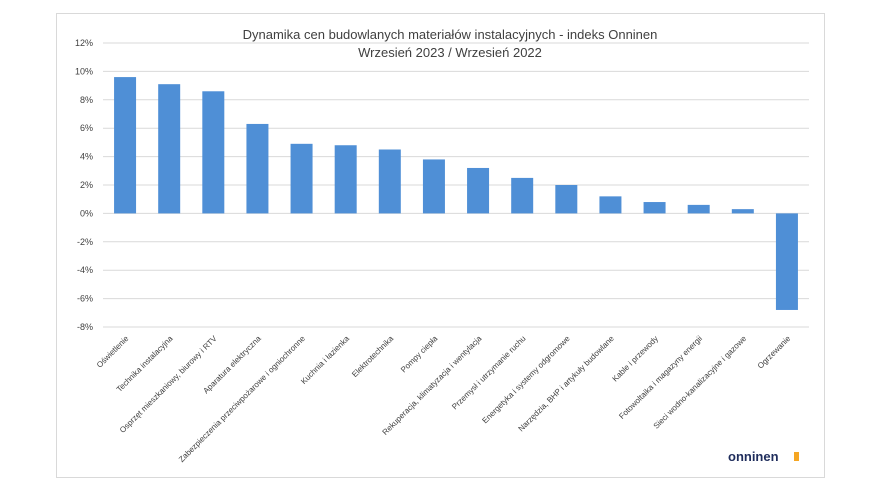 Image resolution: width=880 pixels, height=495 pixels. Describe the element at coordinates (85, 270) in the screenshot. I see `y-tick-label: -4%` at that location.